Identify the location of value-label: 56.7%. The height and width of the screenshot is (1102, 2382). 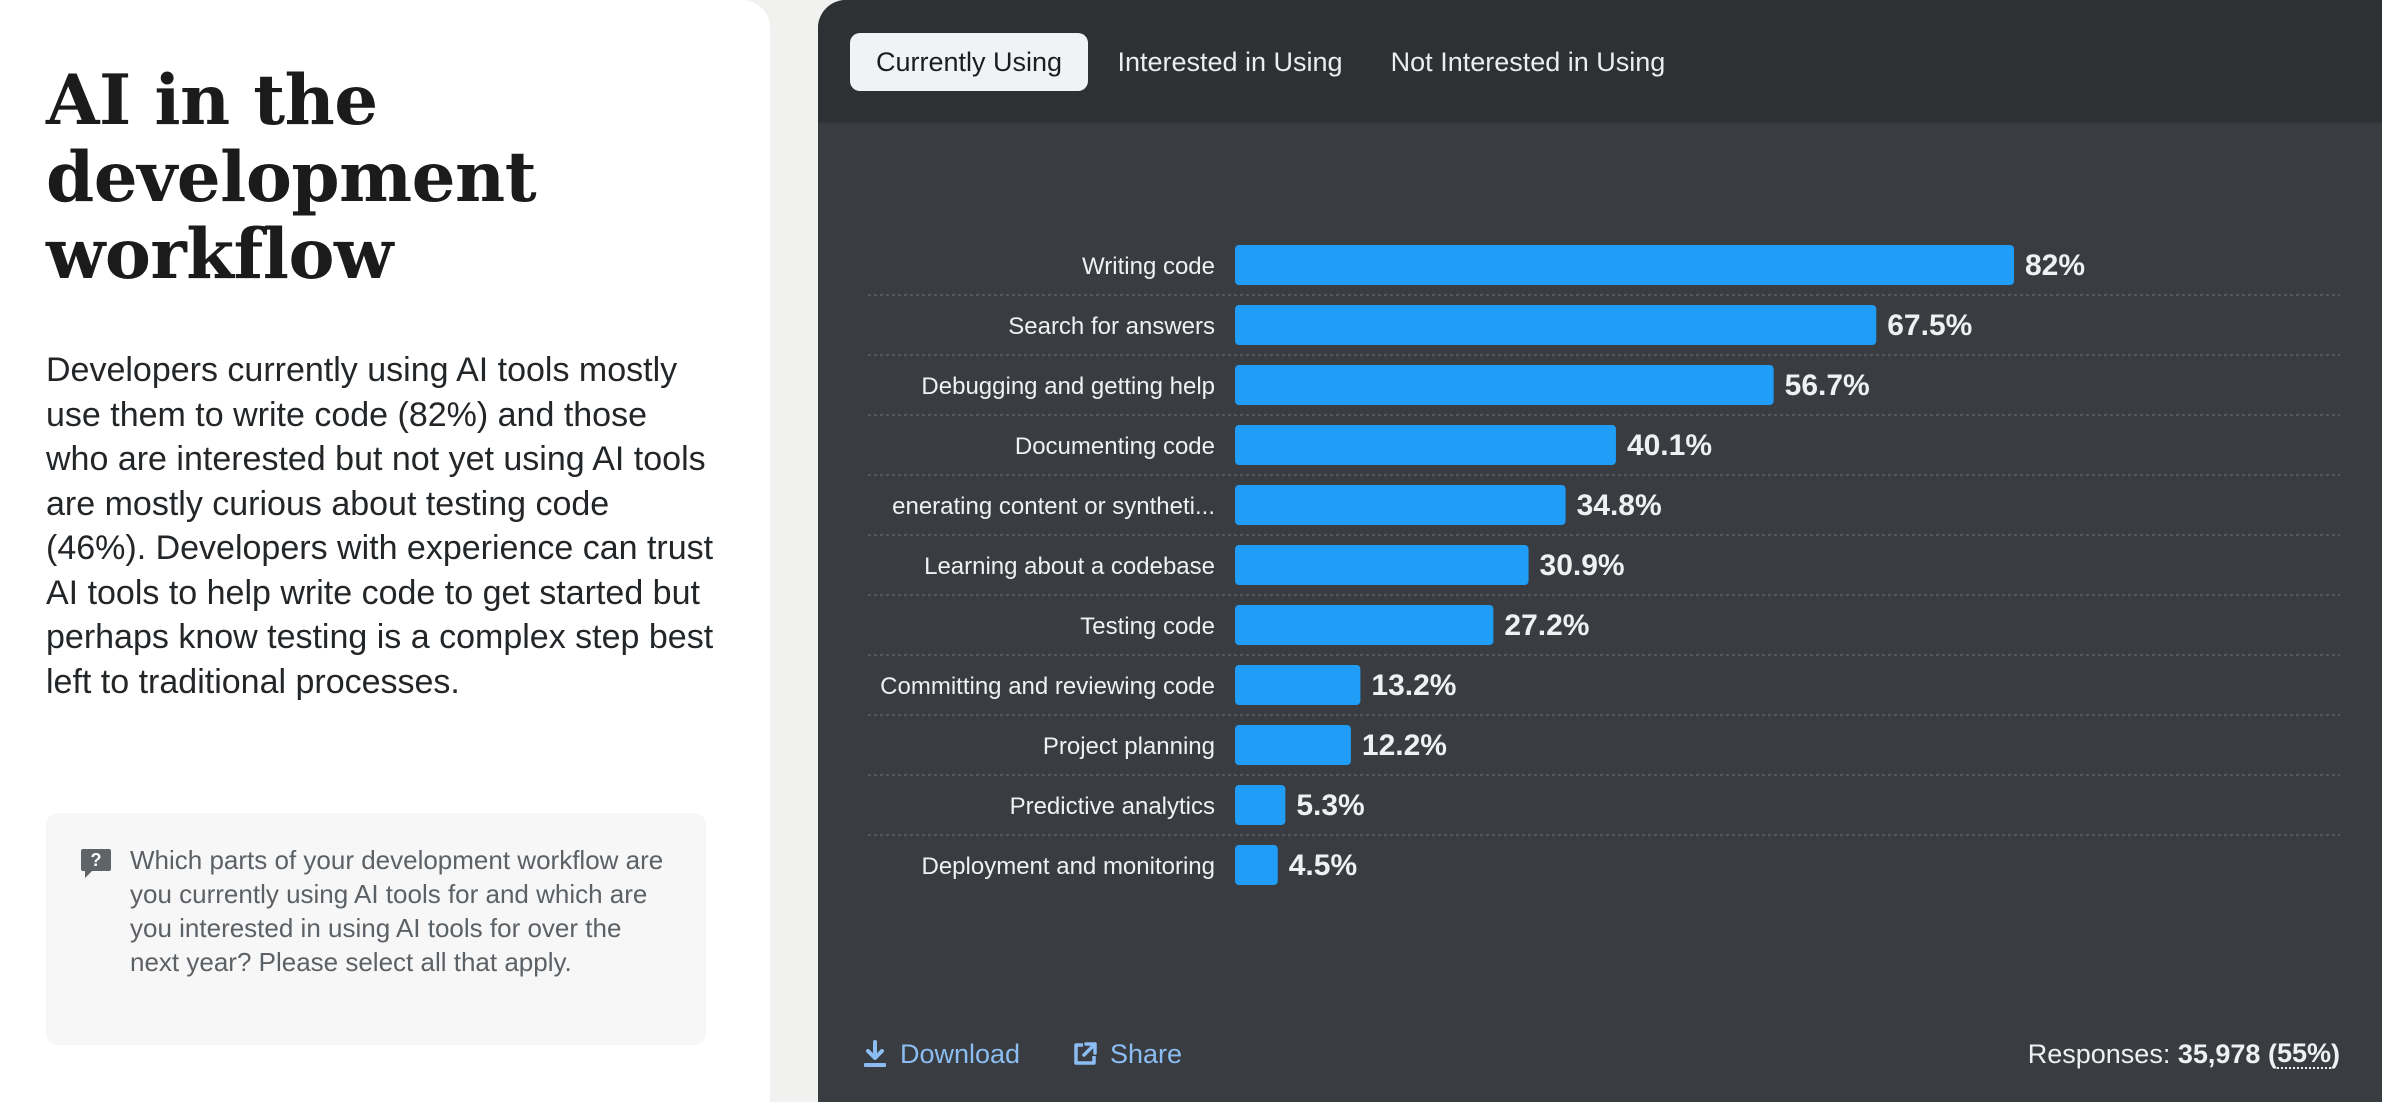
(1827, 385).